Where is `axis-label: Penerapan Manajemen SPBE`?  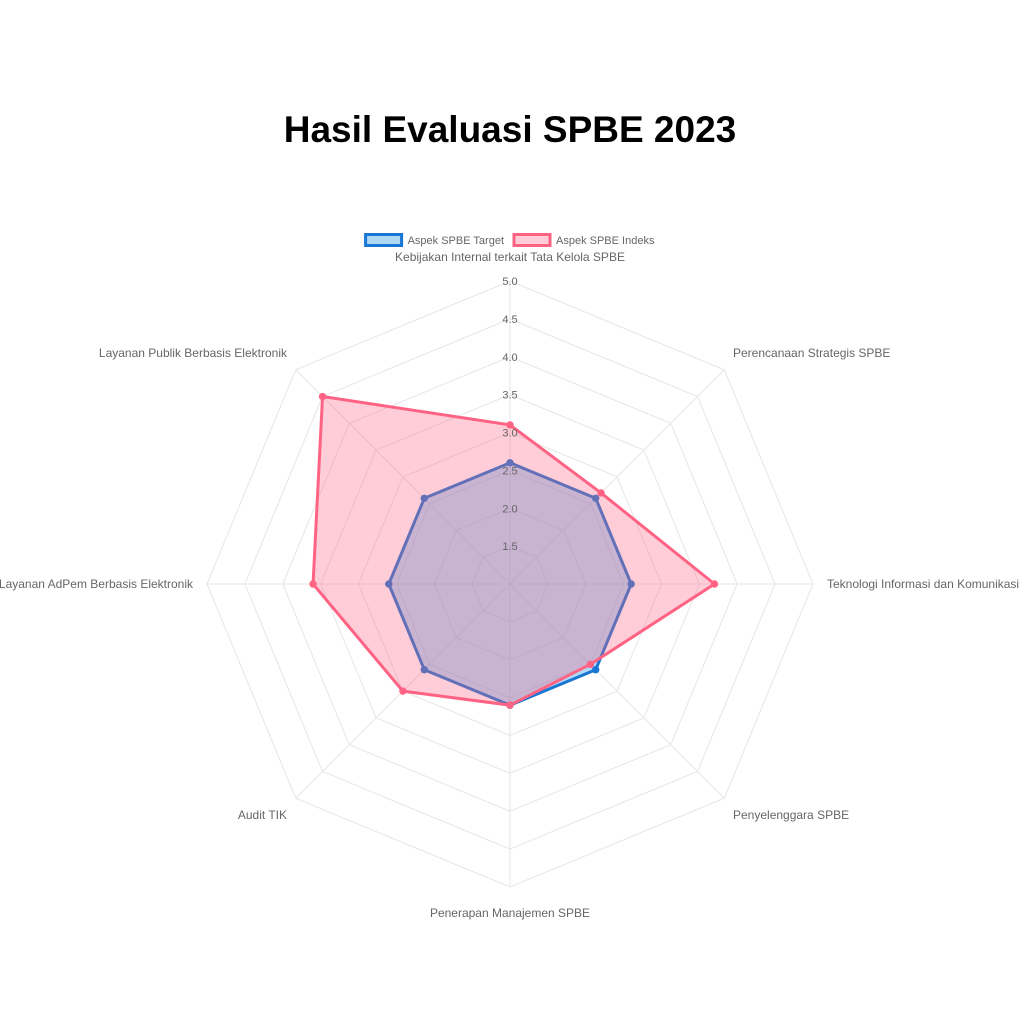
axis-label: Penerapan Manajemen SPBE is located at coordinates (510, 913).